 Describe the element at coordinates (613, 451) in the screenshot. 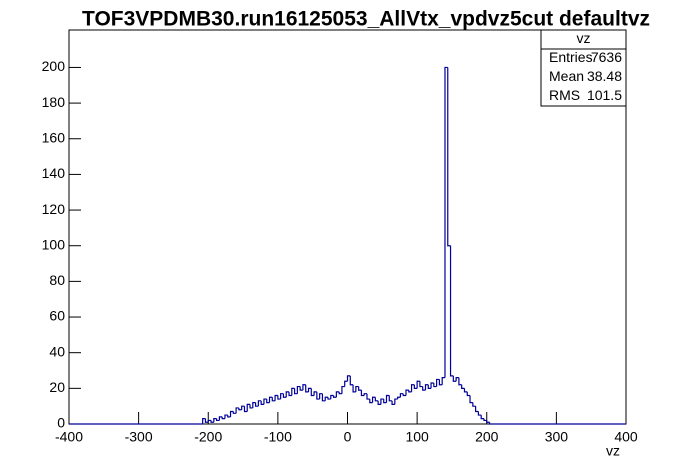

I see `x-axis-label: vz` at that location.